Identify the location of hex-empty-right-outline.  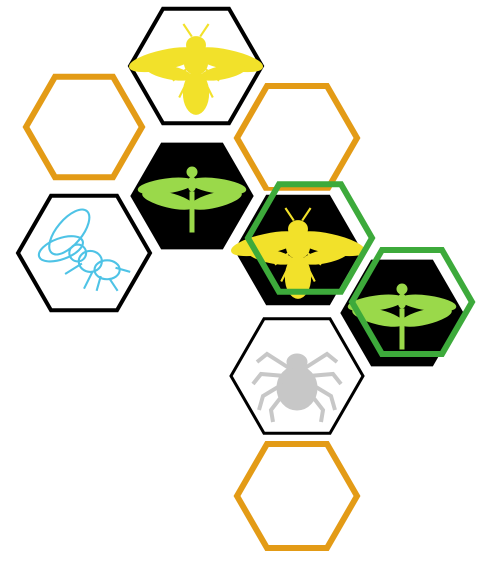
(297, 138).